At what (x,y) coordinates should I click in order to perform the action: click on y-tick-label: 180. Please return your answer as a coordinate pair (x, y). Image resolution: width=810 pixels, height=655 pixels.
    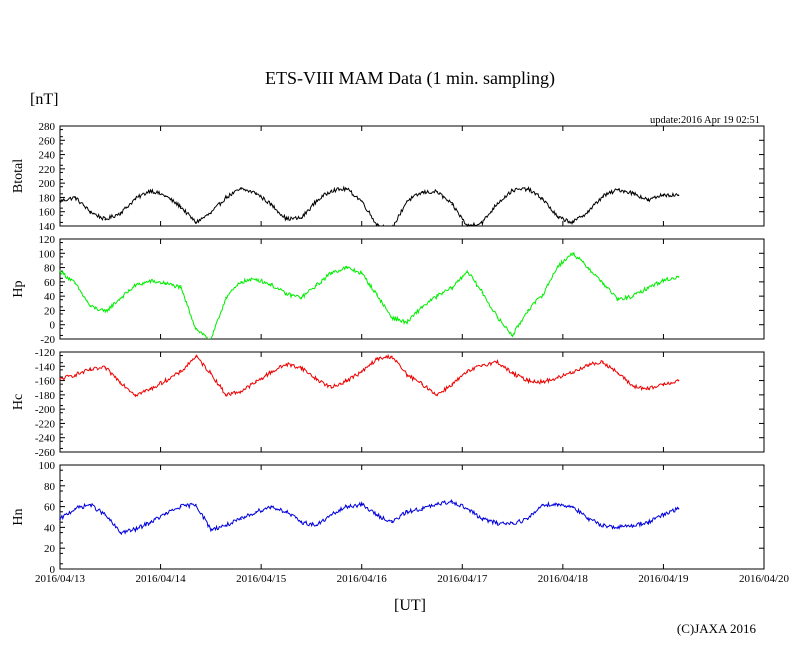
    Looking at the image, I should click on (47, 198).